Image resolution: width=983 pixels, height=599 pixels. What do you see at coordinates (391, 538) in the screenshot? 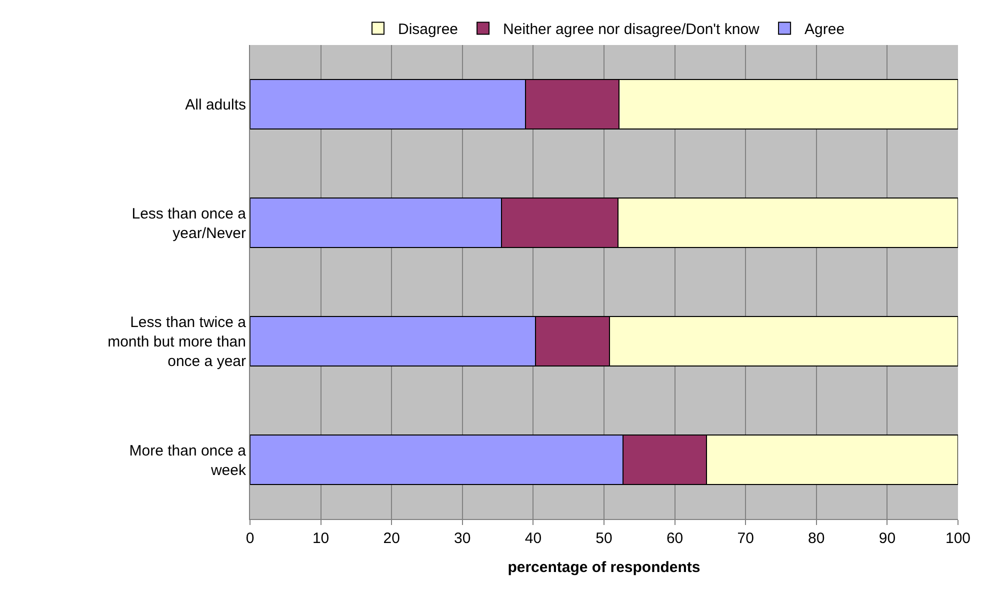
I see `x-tick-label: 20` at bounding box center [391, 538].